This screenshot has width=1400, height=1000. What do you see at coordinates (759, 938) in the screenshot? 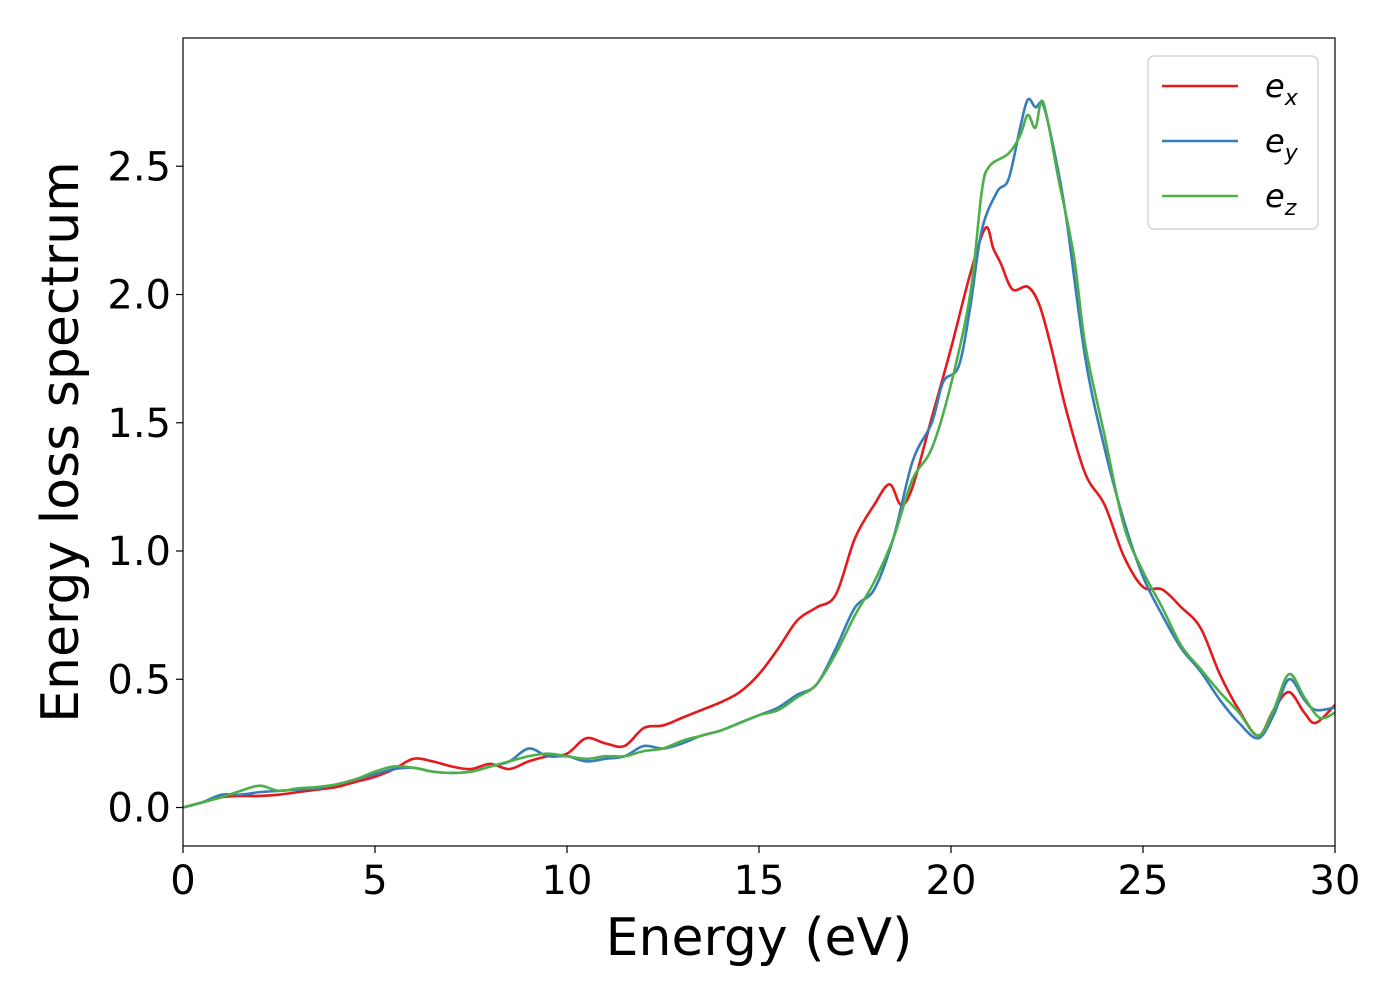
I see `x-axis-label: Energy (eV)` at bounding box center [759, 938].